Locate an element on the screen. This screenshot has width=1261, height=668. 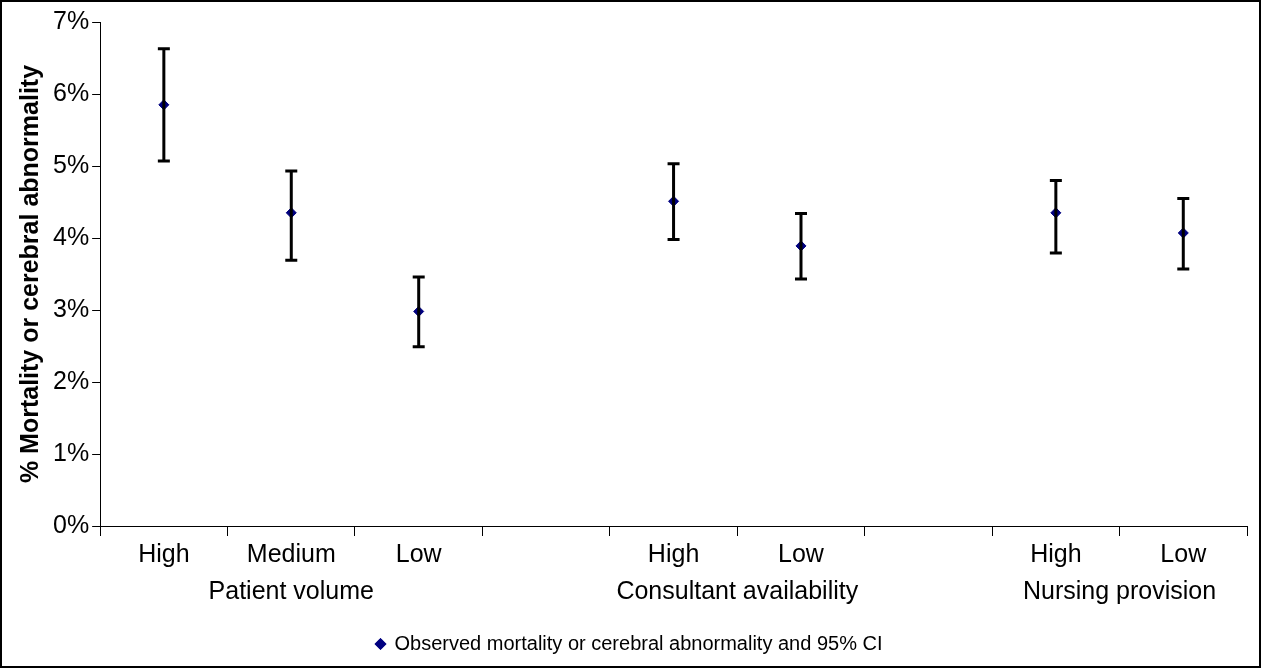
y-tick-label: 5% is located at coordinates (71, 163).